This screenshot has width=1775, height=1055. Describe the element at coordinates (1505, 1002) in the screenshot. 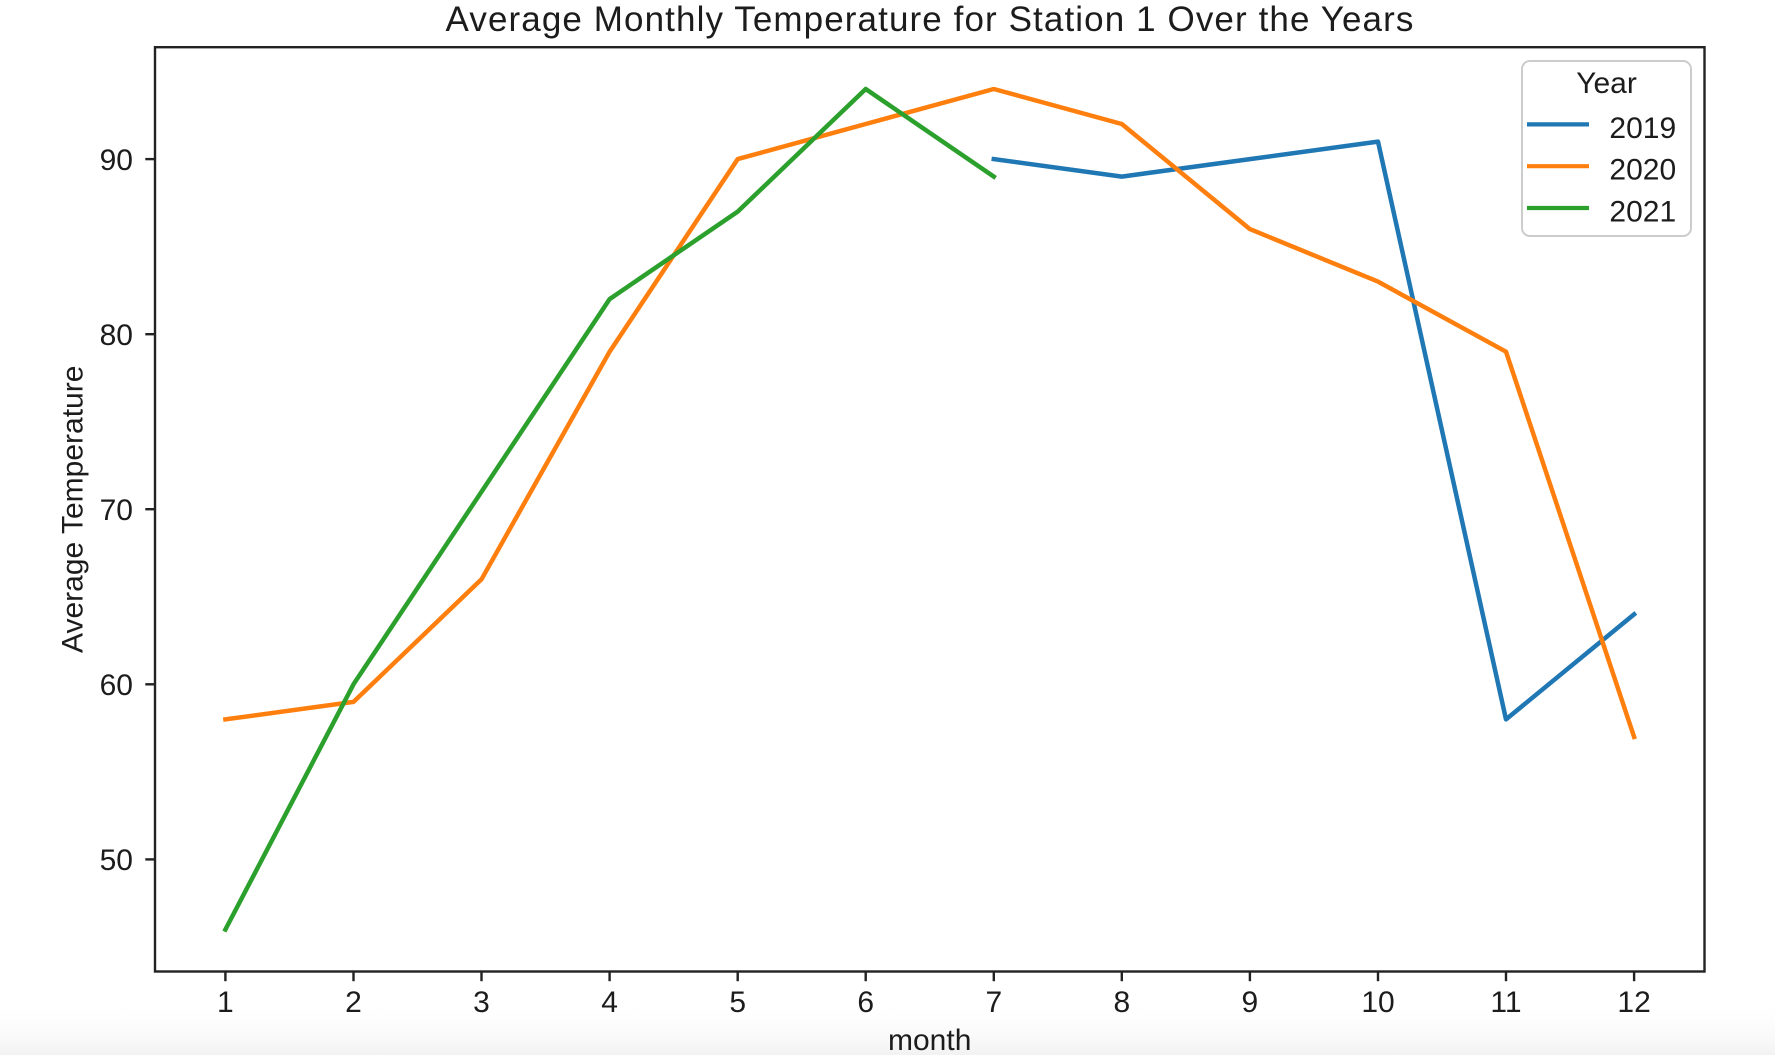

I see `svg-text: 11` at that location.